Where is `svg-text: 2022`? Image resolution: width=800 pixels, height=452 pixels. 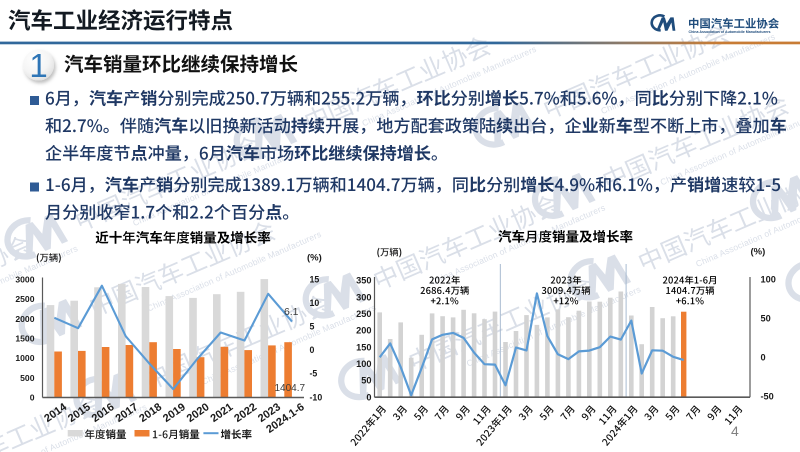
svg-text: 2022 is located at coordinates (245, 413).